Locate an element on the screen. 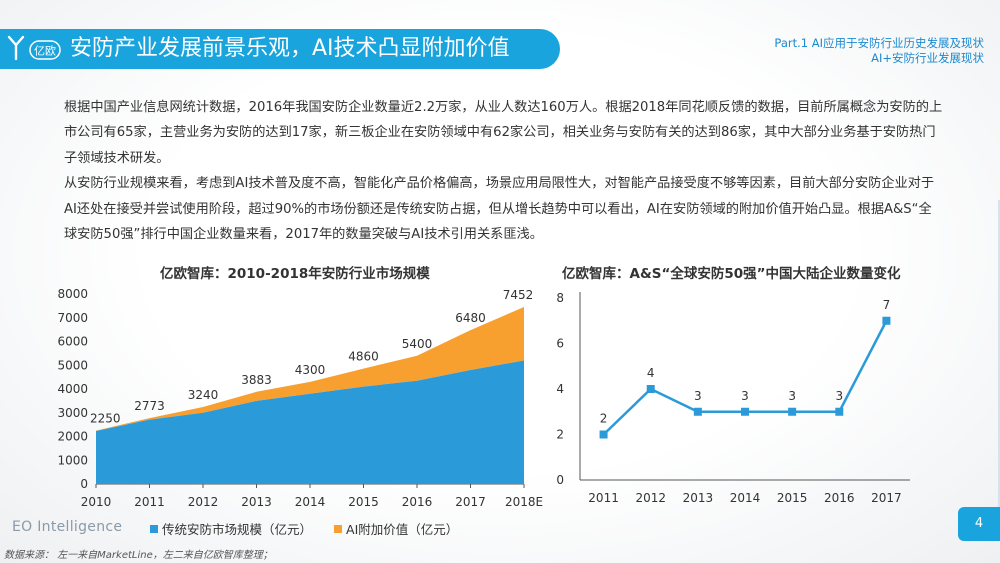 The height and width of the screenshot is (563, 1000). y-tick-label: 6 is located at coordinates (560, 344).